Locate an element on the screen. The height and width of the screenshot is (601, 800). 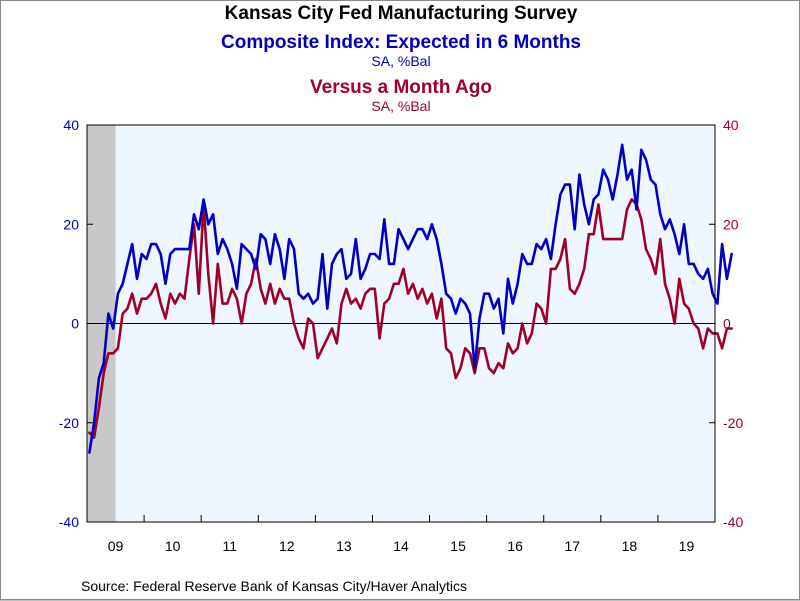
x-tick-label: 14 is located at coordinates (401, 546).